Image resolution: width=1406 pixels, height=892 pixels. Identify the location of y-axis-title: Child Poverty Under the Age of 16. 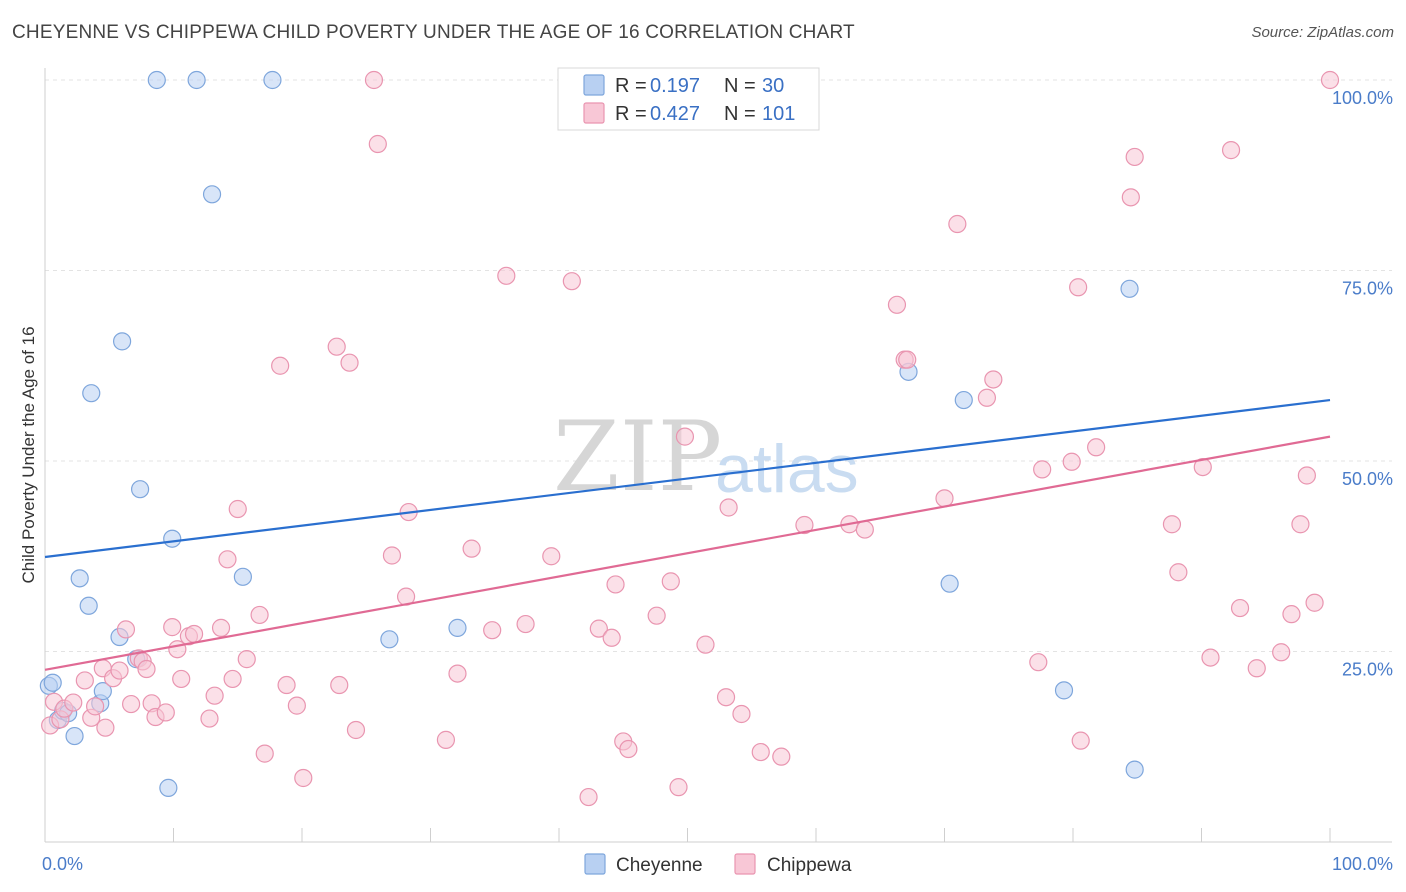
(28, 454).